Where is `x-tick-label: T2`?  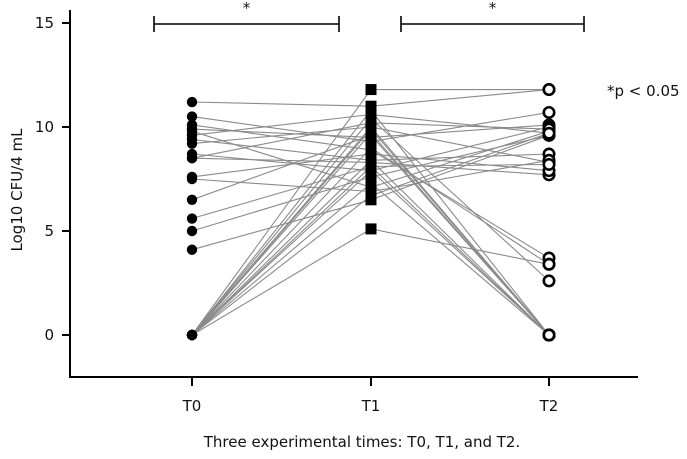 x-tick-label: T2 is located at coordinates (549, 406).